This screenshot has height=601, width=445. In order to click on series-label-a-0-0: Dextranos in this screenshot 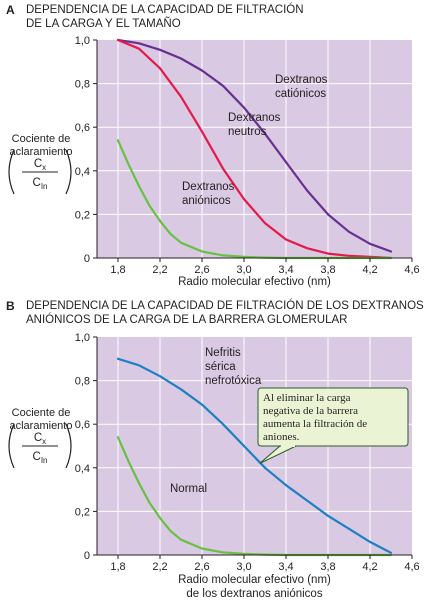, I will do `click(301, 80)`.